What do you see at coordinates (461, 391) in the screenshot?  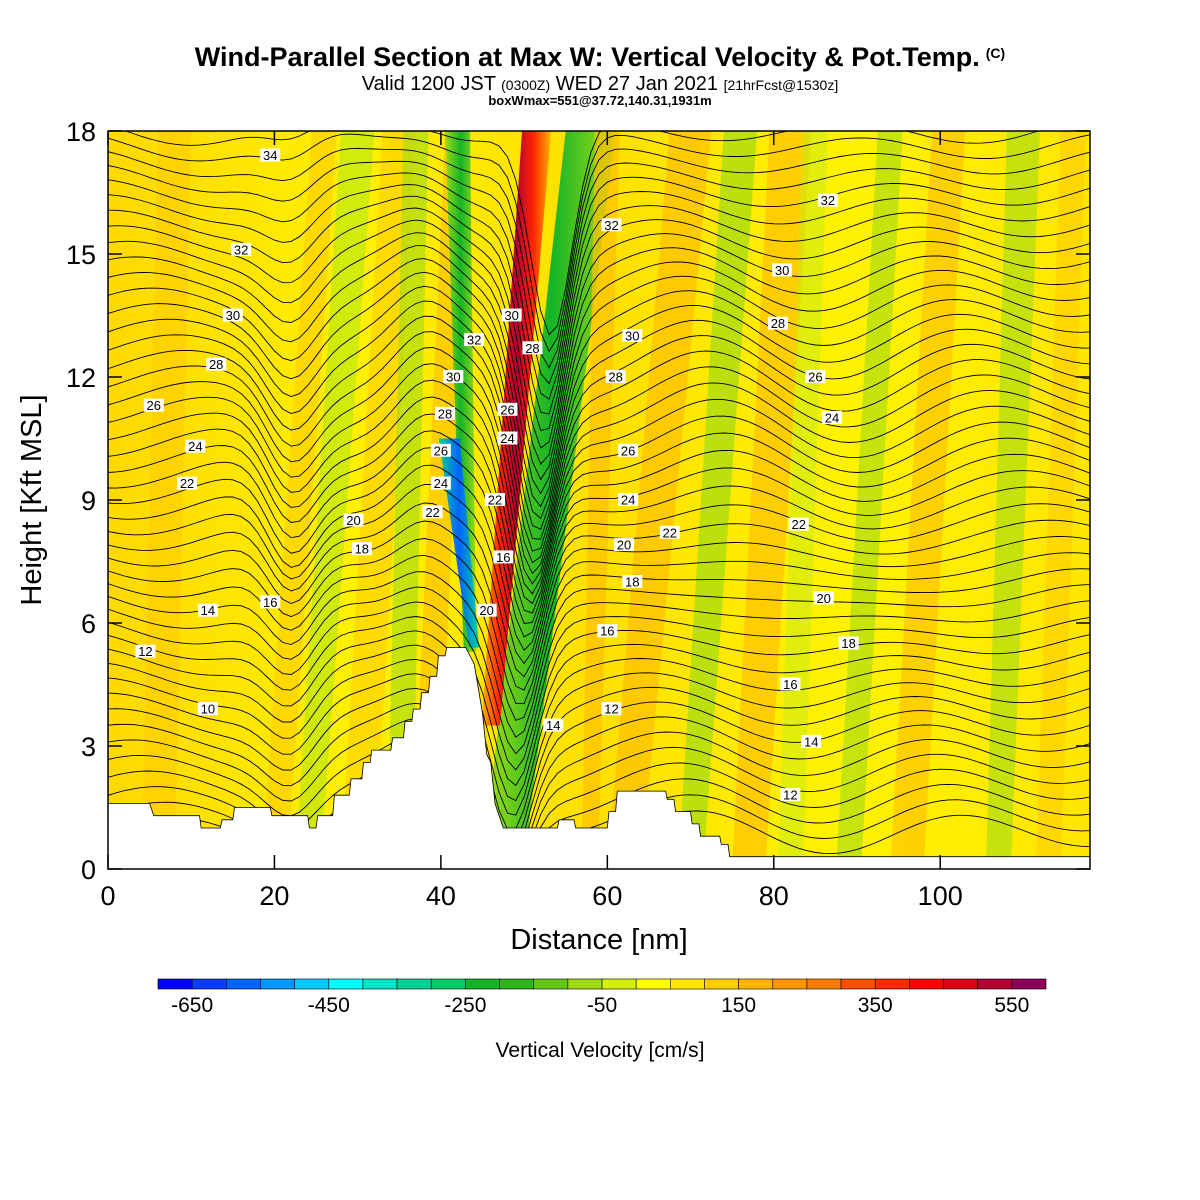 I see `downdraft-band` at bounding box center [461, 391].